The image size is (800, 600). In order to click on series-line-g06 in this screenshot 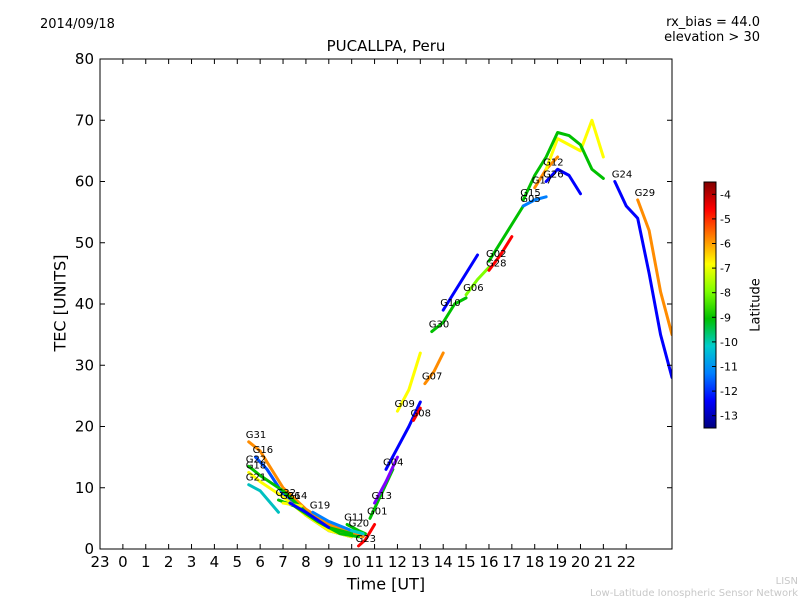, I will do `click(477, 281)`.